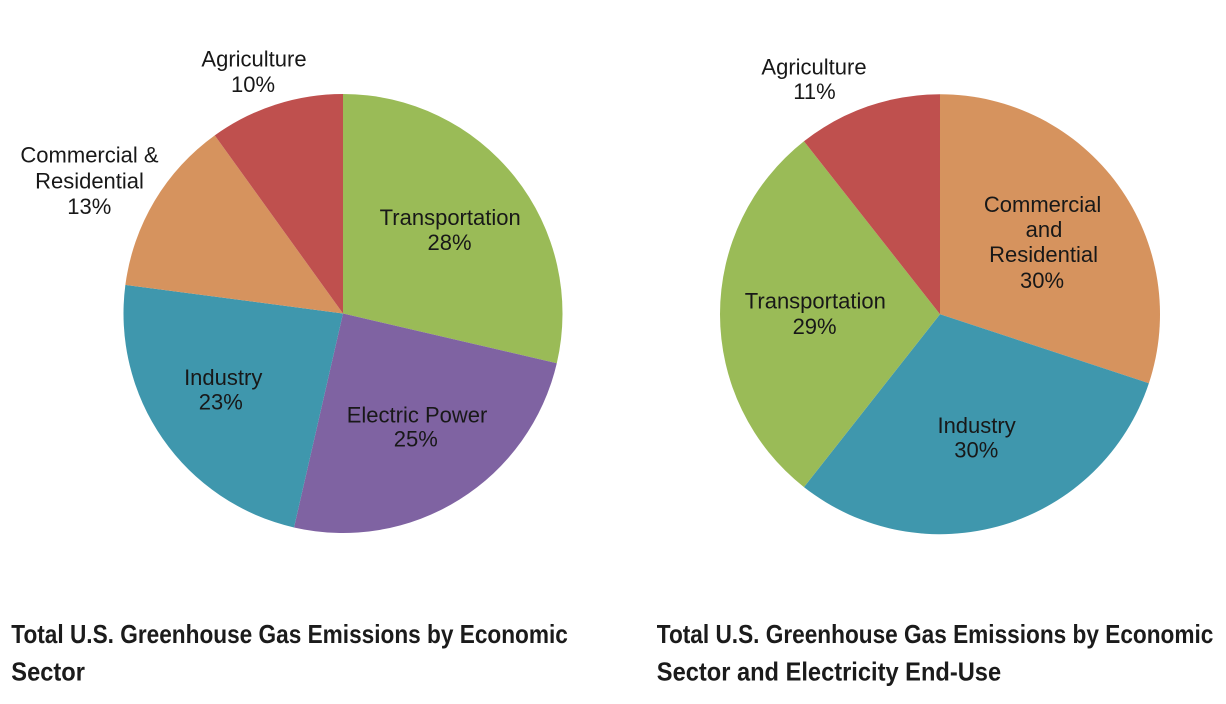  Describe the element at coordinates (815, 326) in the screenshot. I see `svg-text: 29%` at that location.